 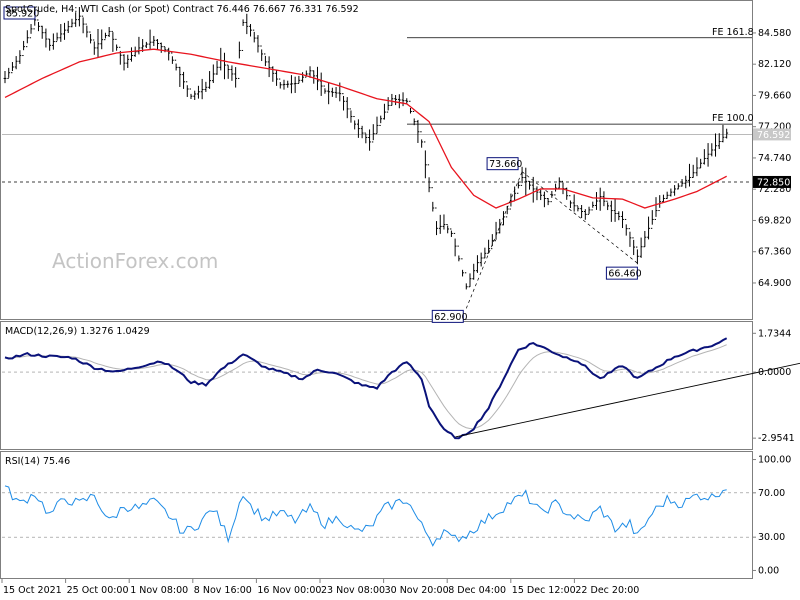 What do you see at coordinates (774, 333) in the screenshot?
I see `macd-y-tick-label: 1.7344` at bounding box center [774, 333].